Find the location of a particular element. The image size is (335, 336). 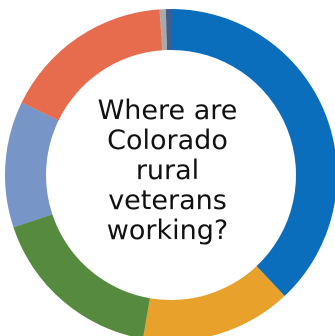

chart-title-line-3: rural is located at coordinates (167, 170).